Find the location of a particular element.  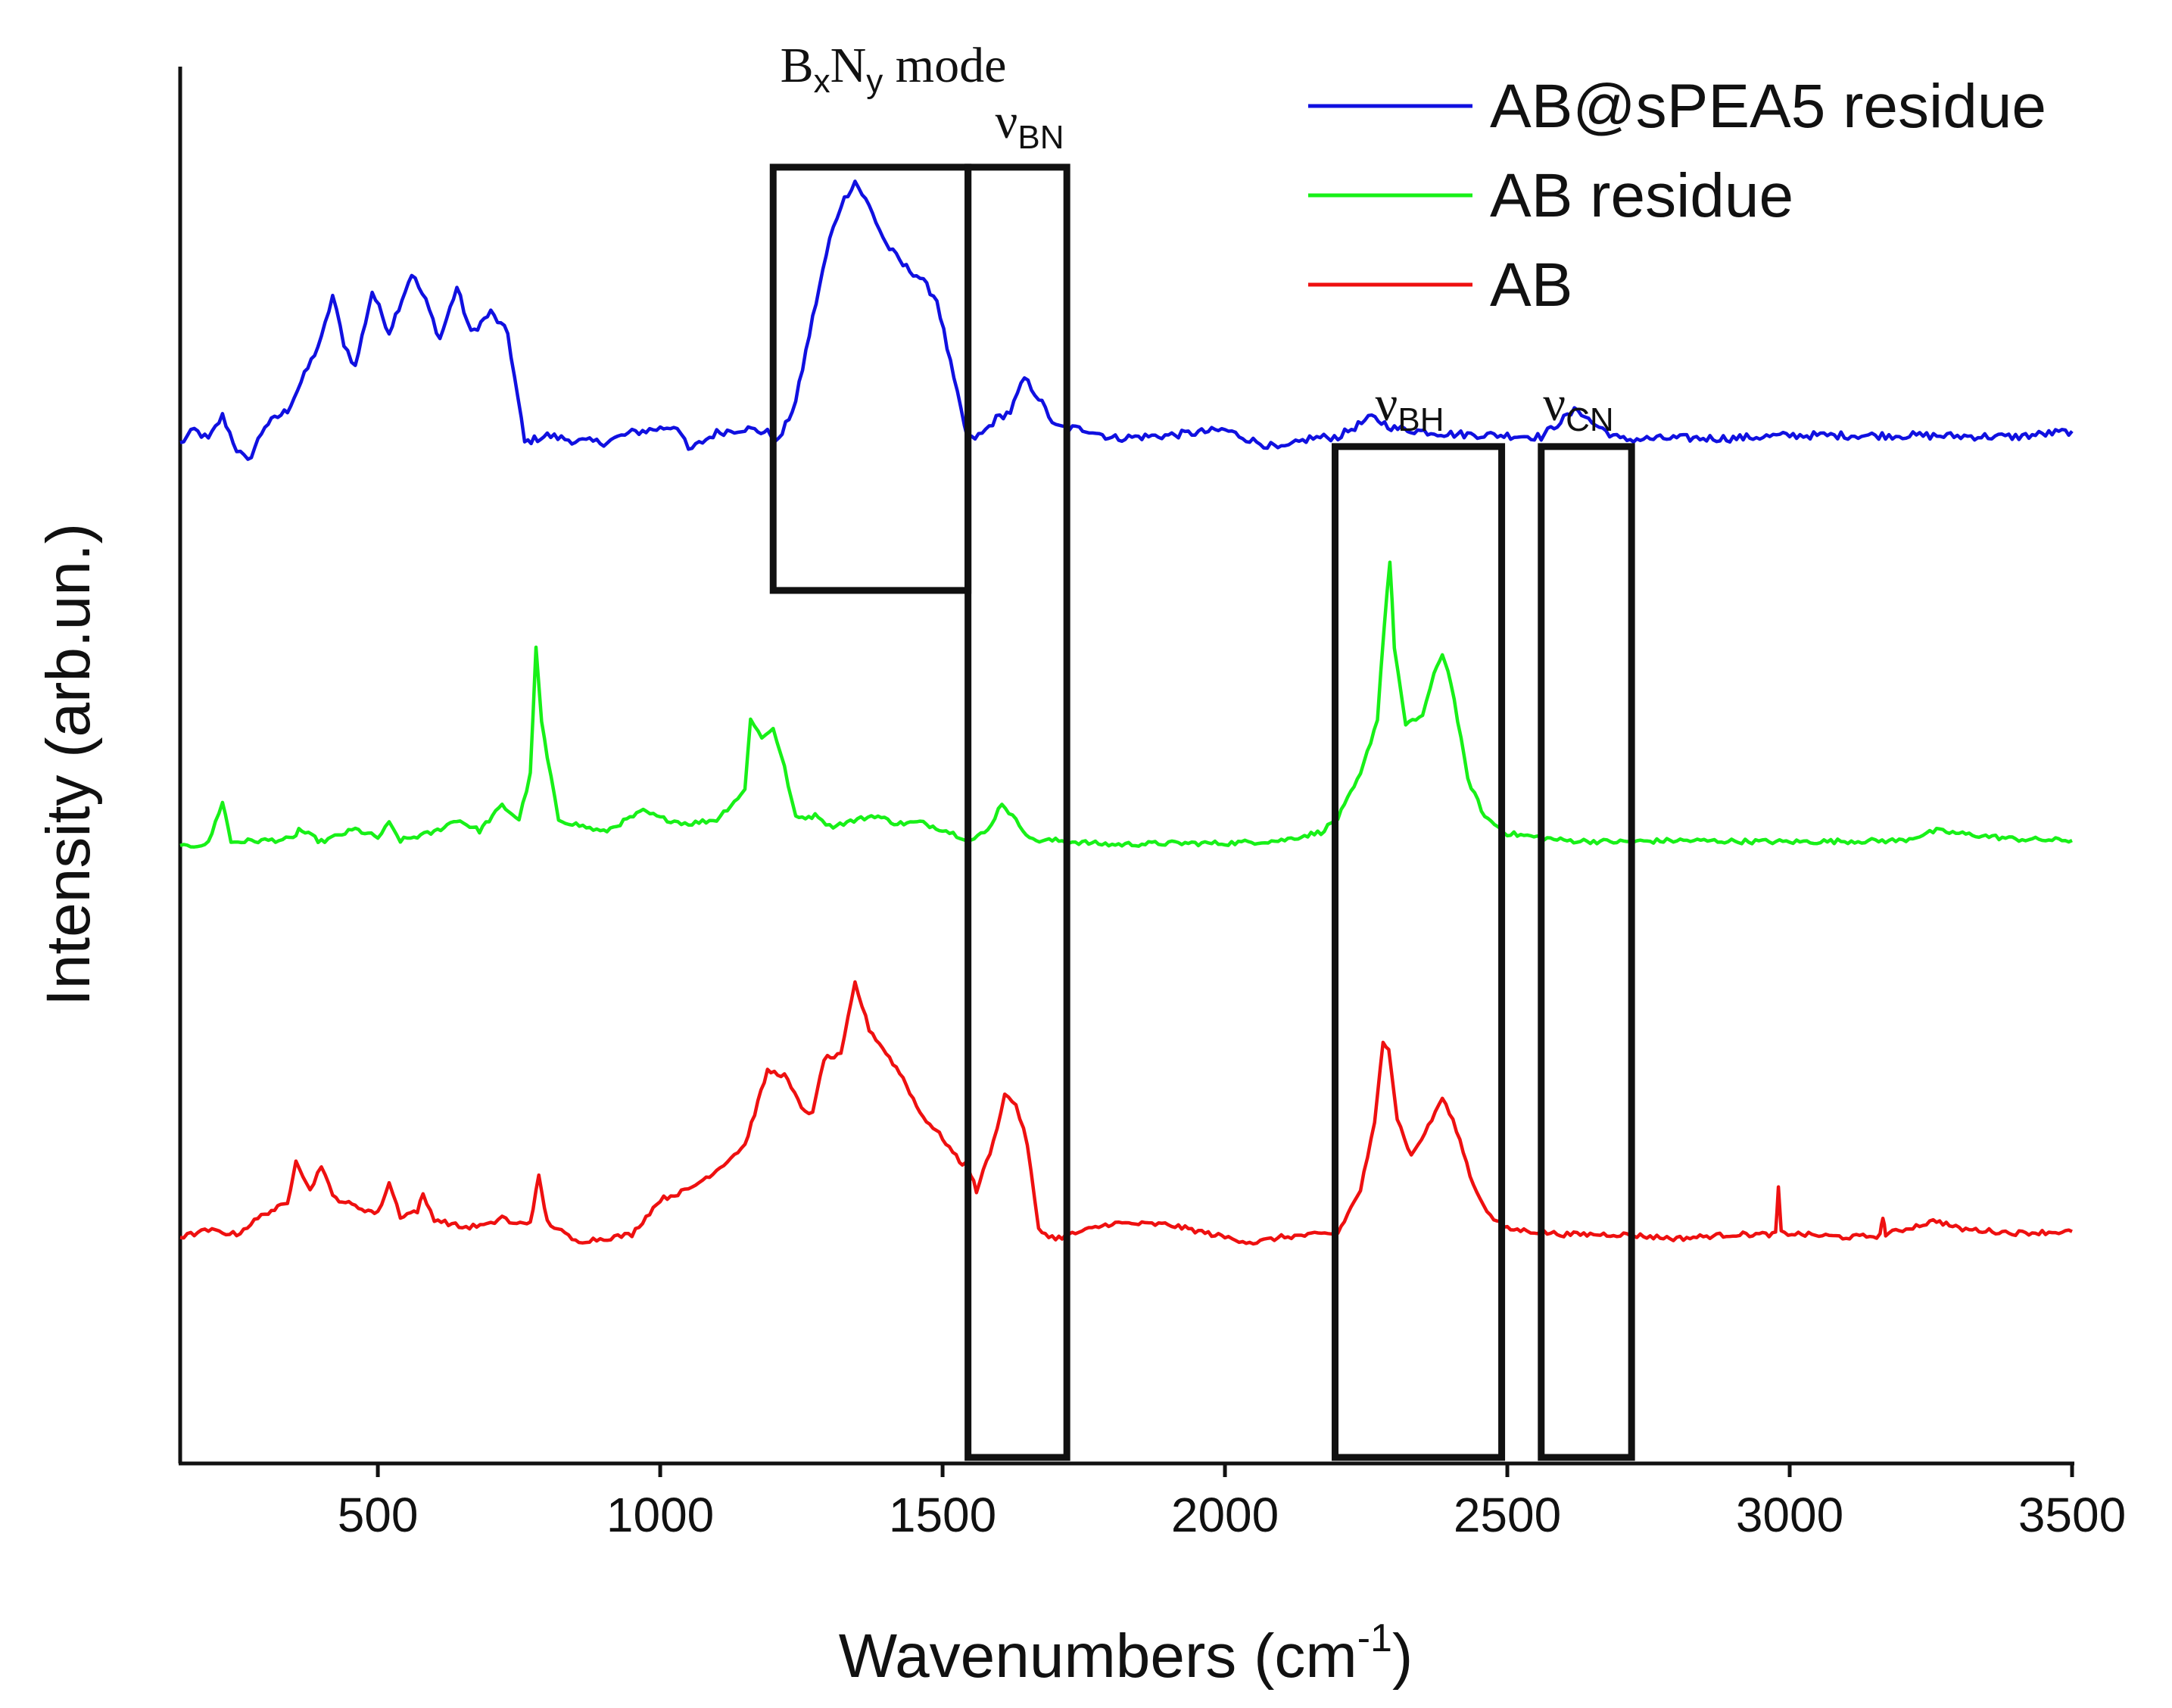

nu-bh-box is located at coordinates (1419, 952).